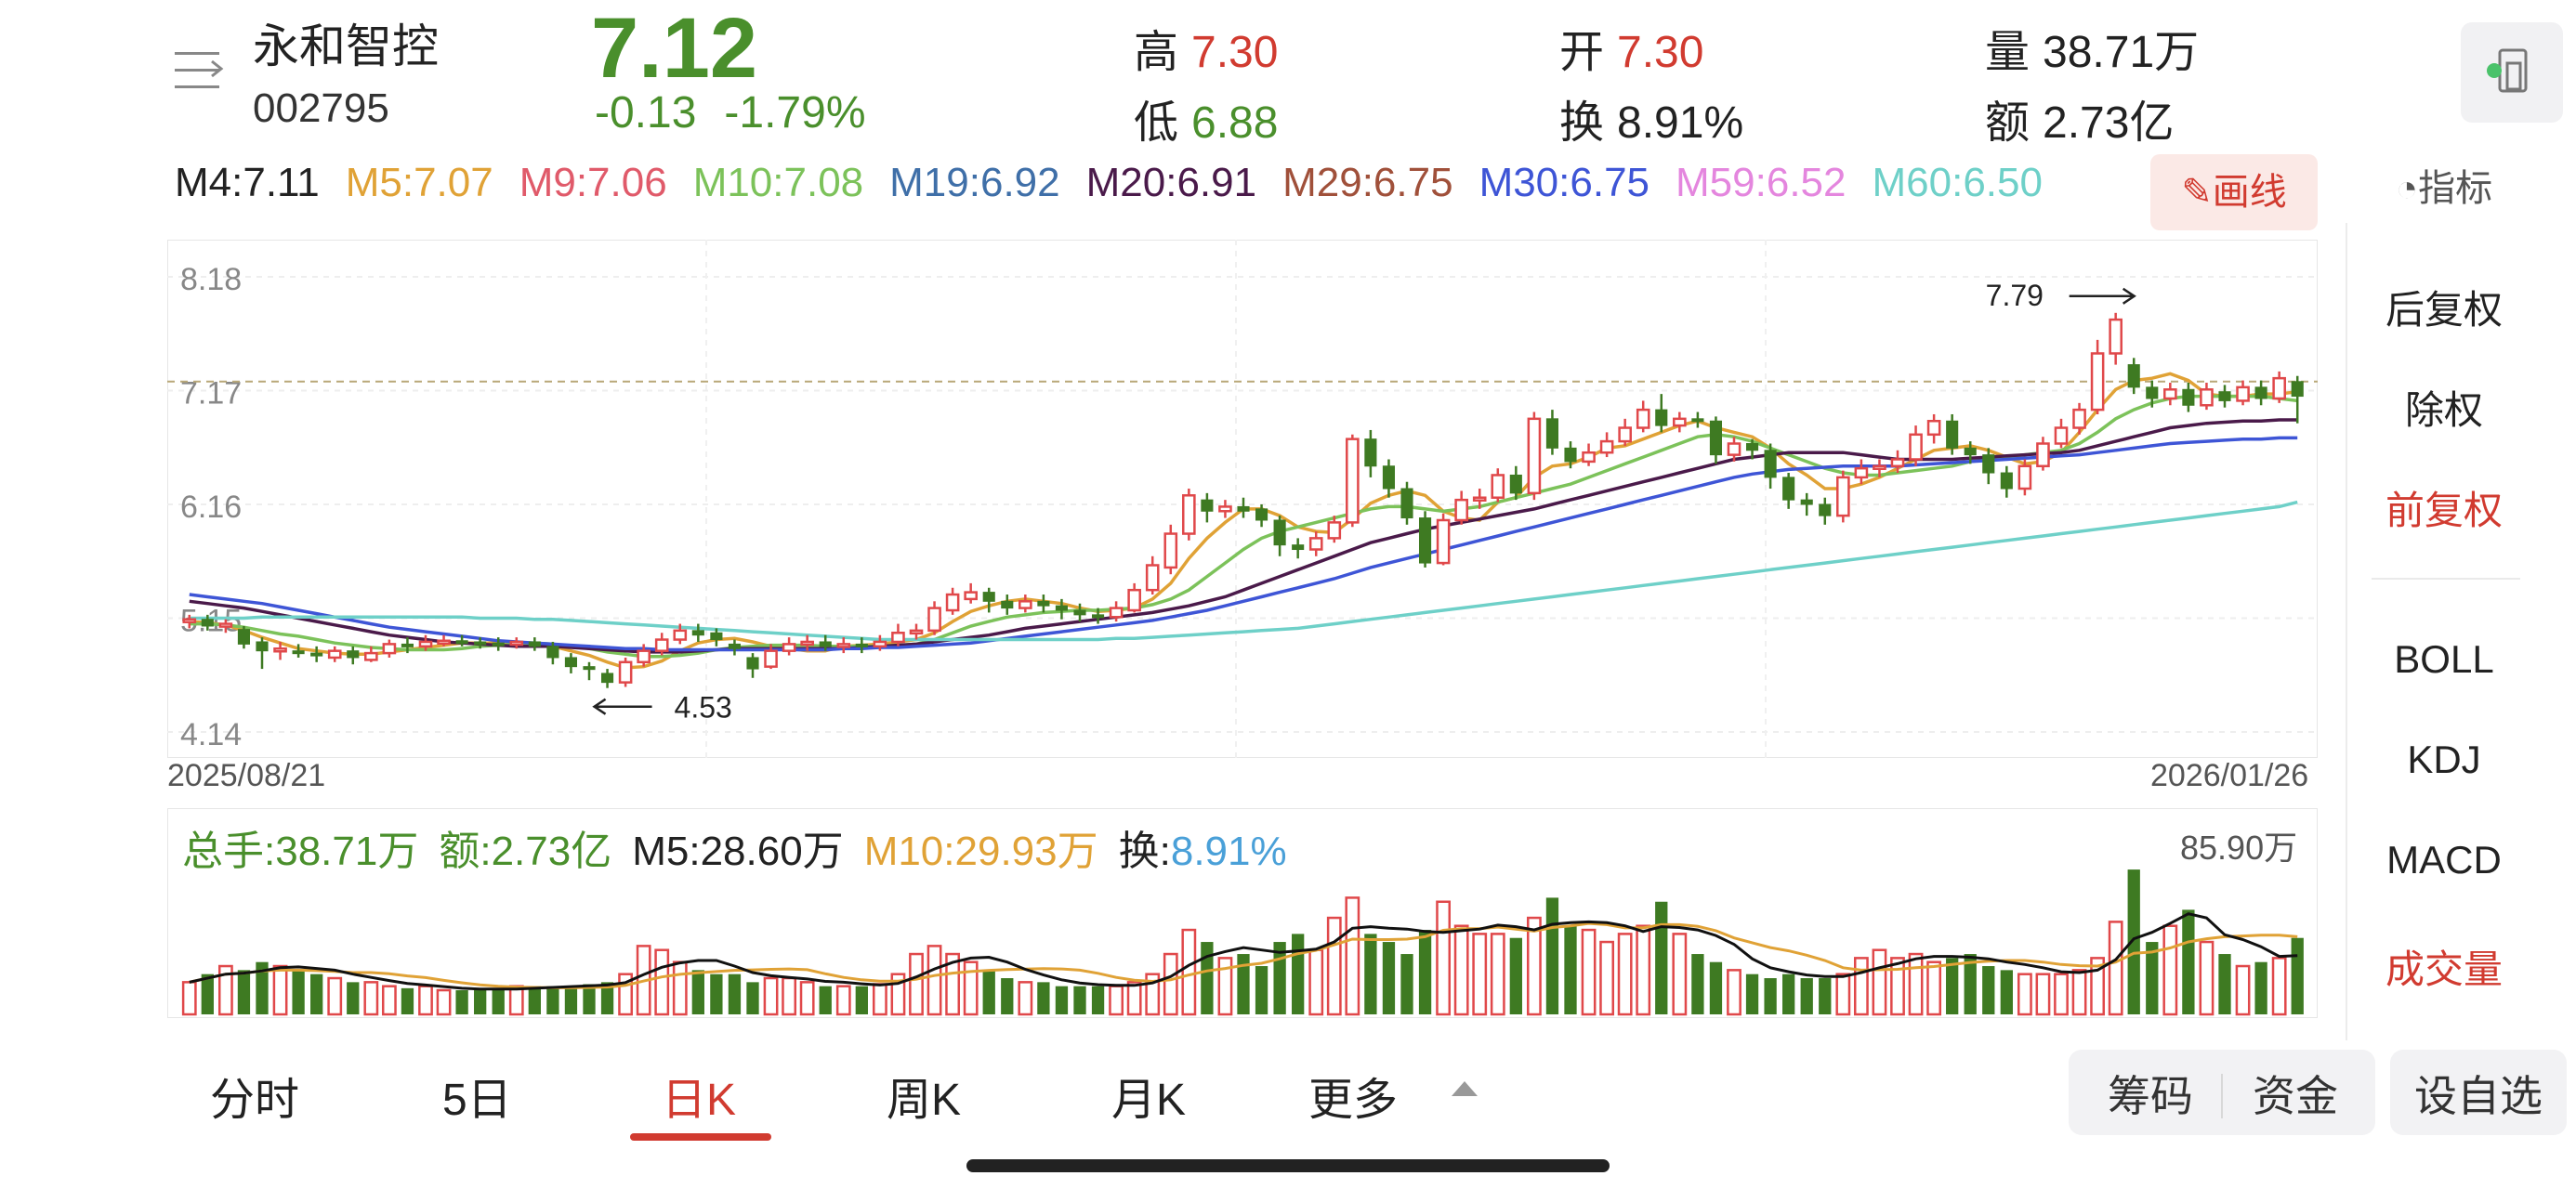 This screenshot has height=1189, width=2576. What do you see at coordinates (1149, 1101) in the screenshot?
I see `tab-monthly-k: 月K` at bounding box center [1149, 1101].